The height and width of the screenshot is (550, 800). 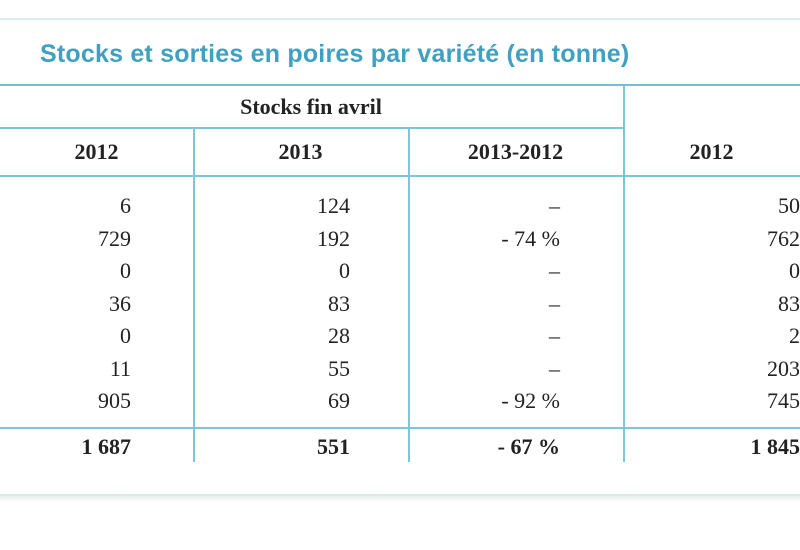 I want to click on total-cell: 1 687, so click(x=106, y=446).